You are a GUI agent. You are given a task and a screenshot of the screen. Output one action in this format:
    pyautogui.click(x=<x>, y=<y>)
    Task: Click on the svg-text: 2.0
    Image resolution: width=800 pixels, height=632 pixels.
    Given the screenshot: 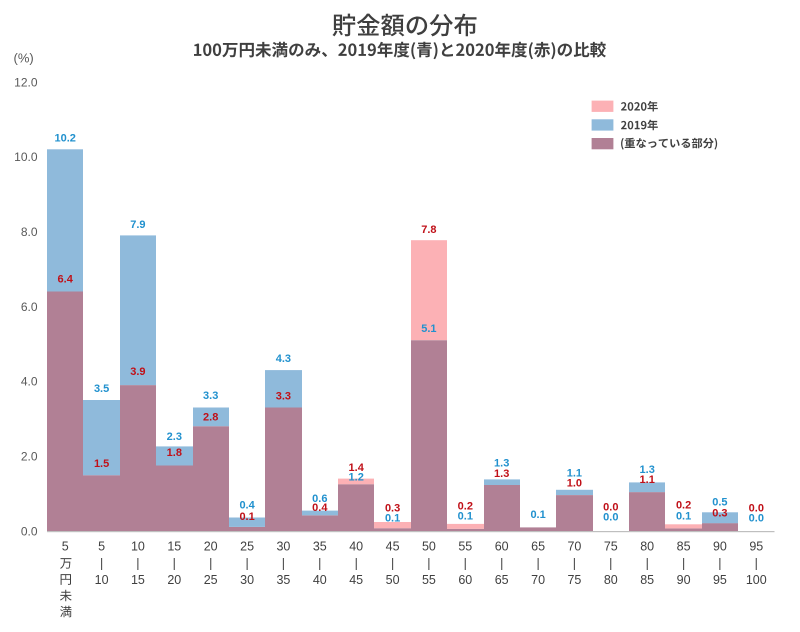 What is the action you would take?
    pyautogui.click(x=29, y=457)
    